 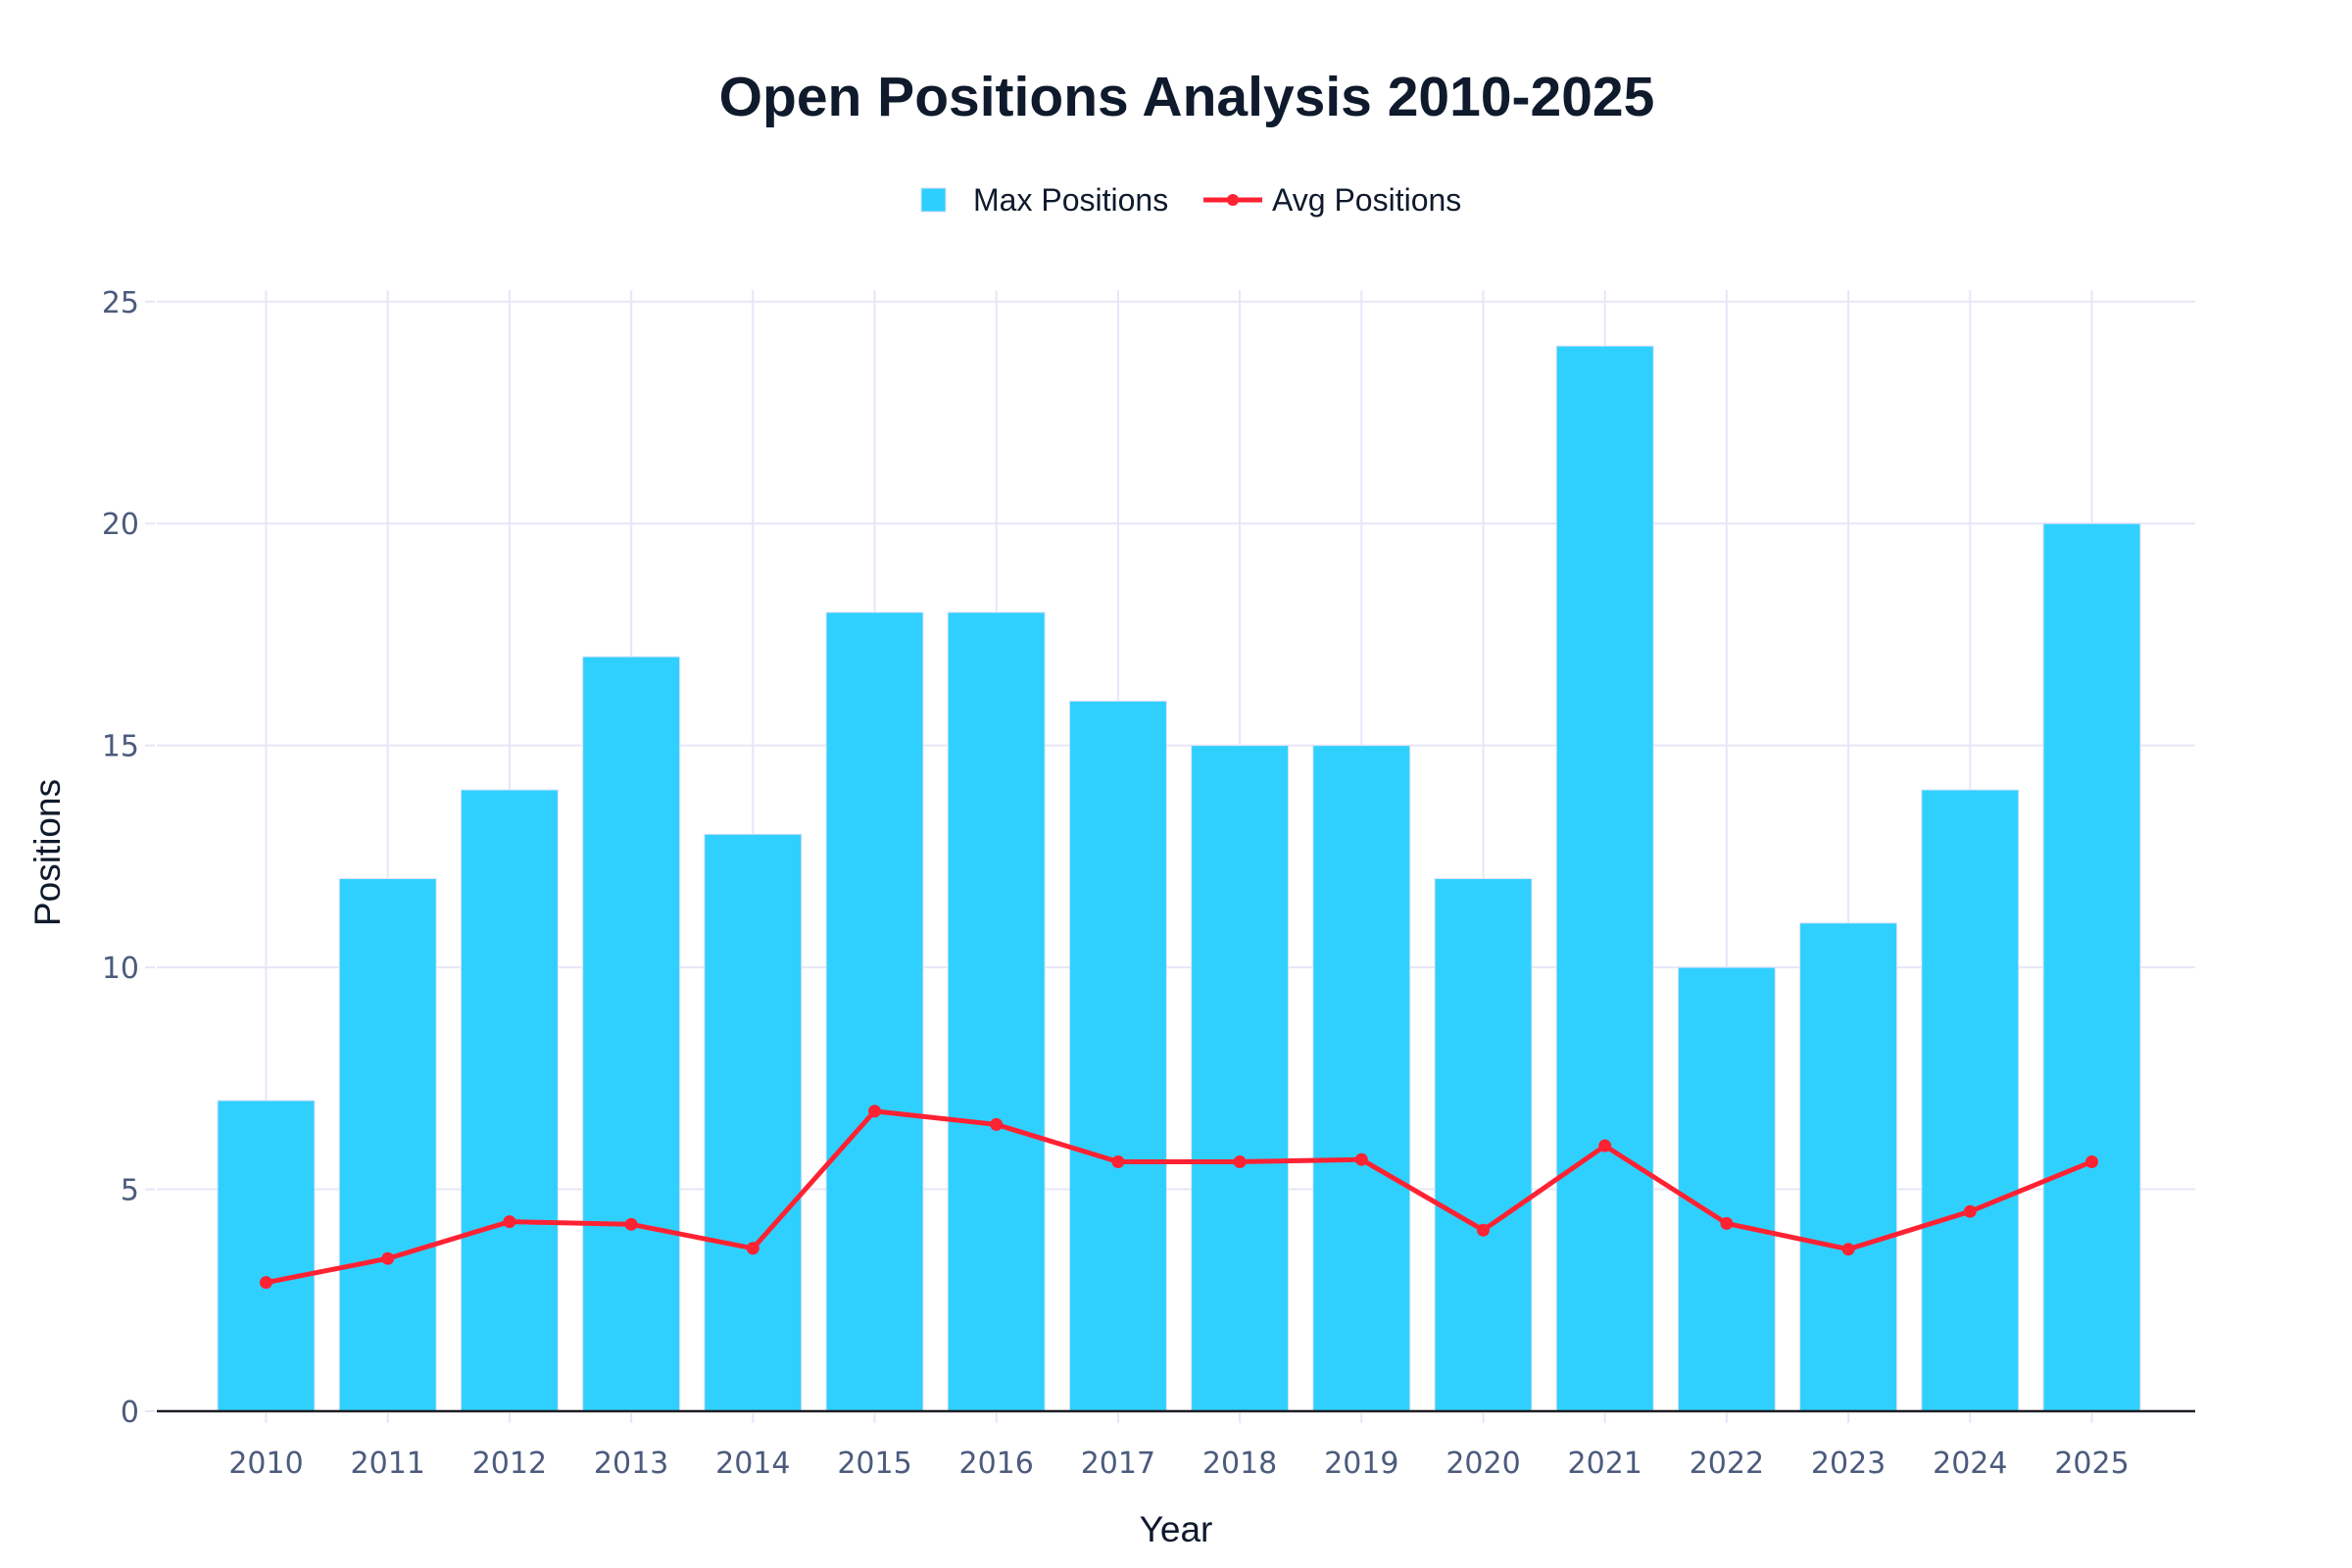 What do you see at coordinates (933, 200) in the screenshot?
I see `legend-bar-swatch` at bounding box center [933, 200].